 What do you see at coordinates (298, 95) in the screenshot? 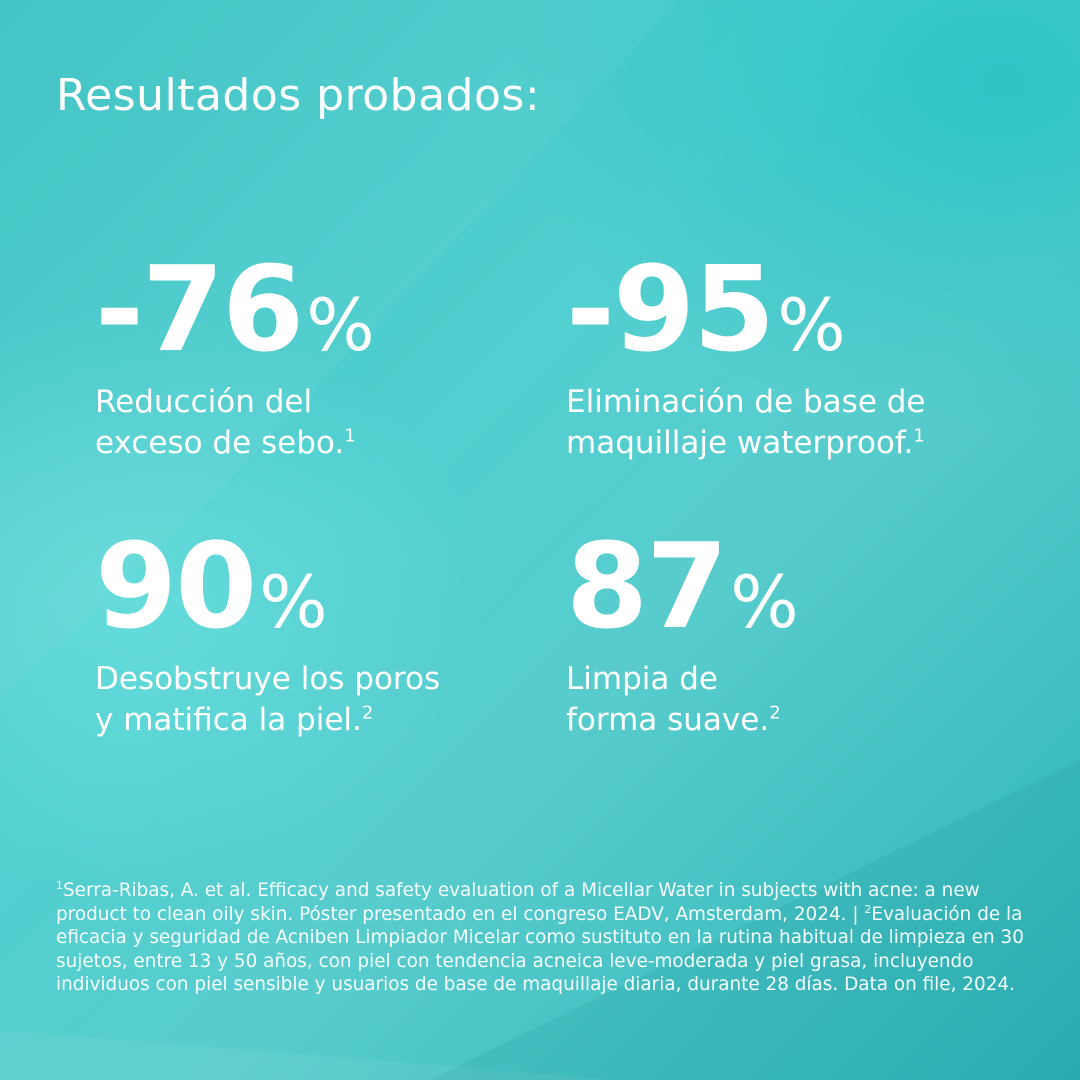
I see `page-title: Resultados probados:` at bounding box center [298, 95].